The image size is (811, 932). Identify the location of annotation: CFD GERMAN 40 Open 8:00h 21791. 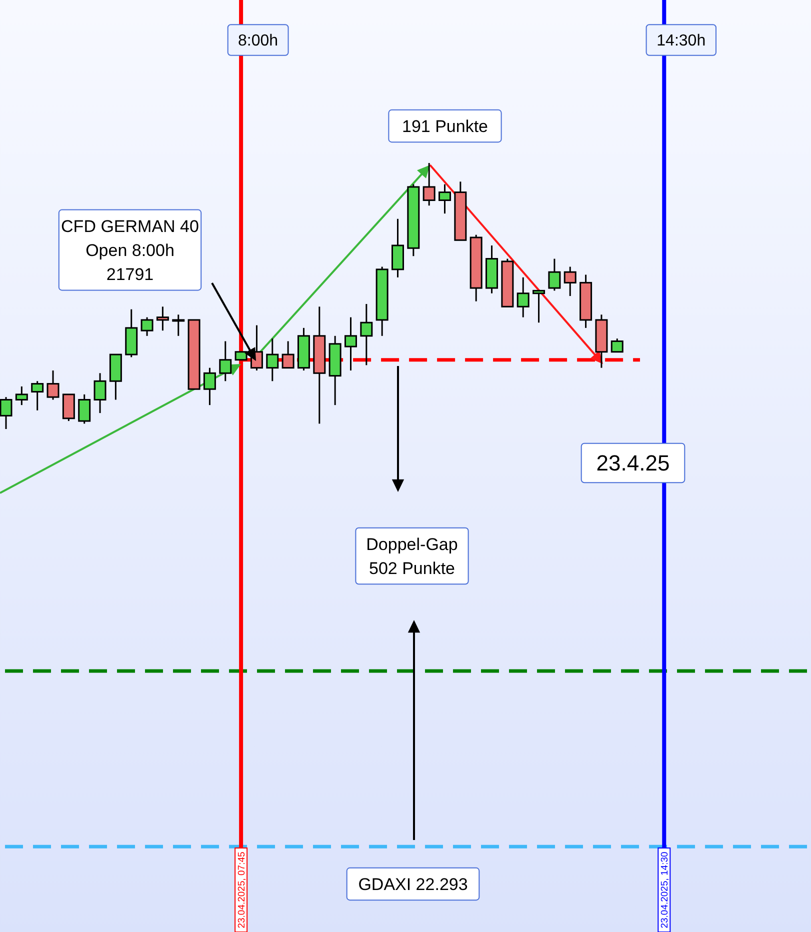
(130, 250).